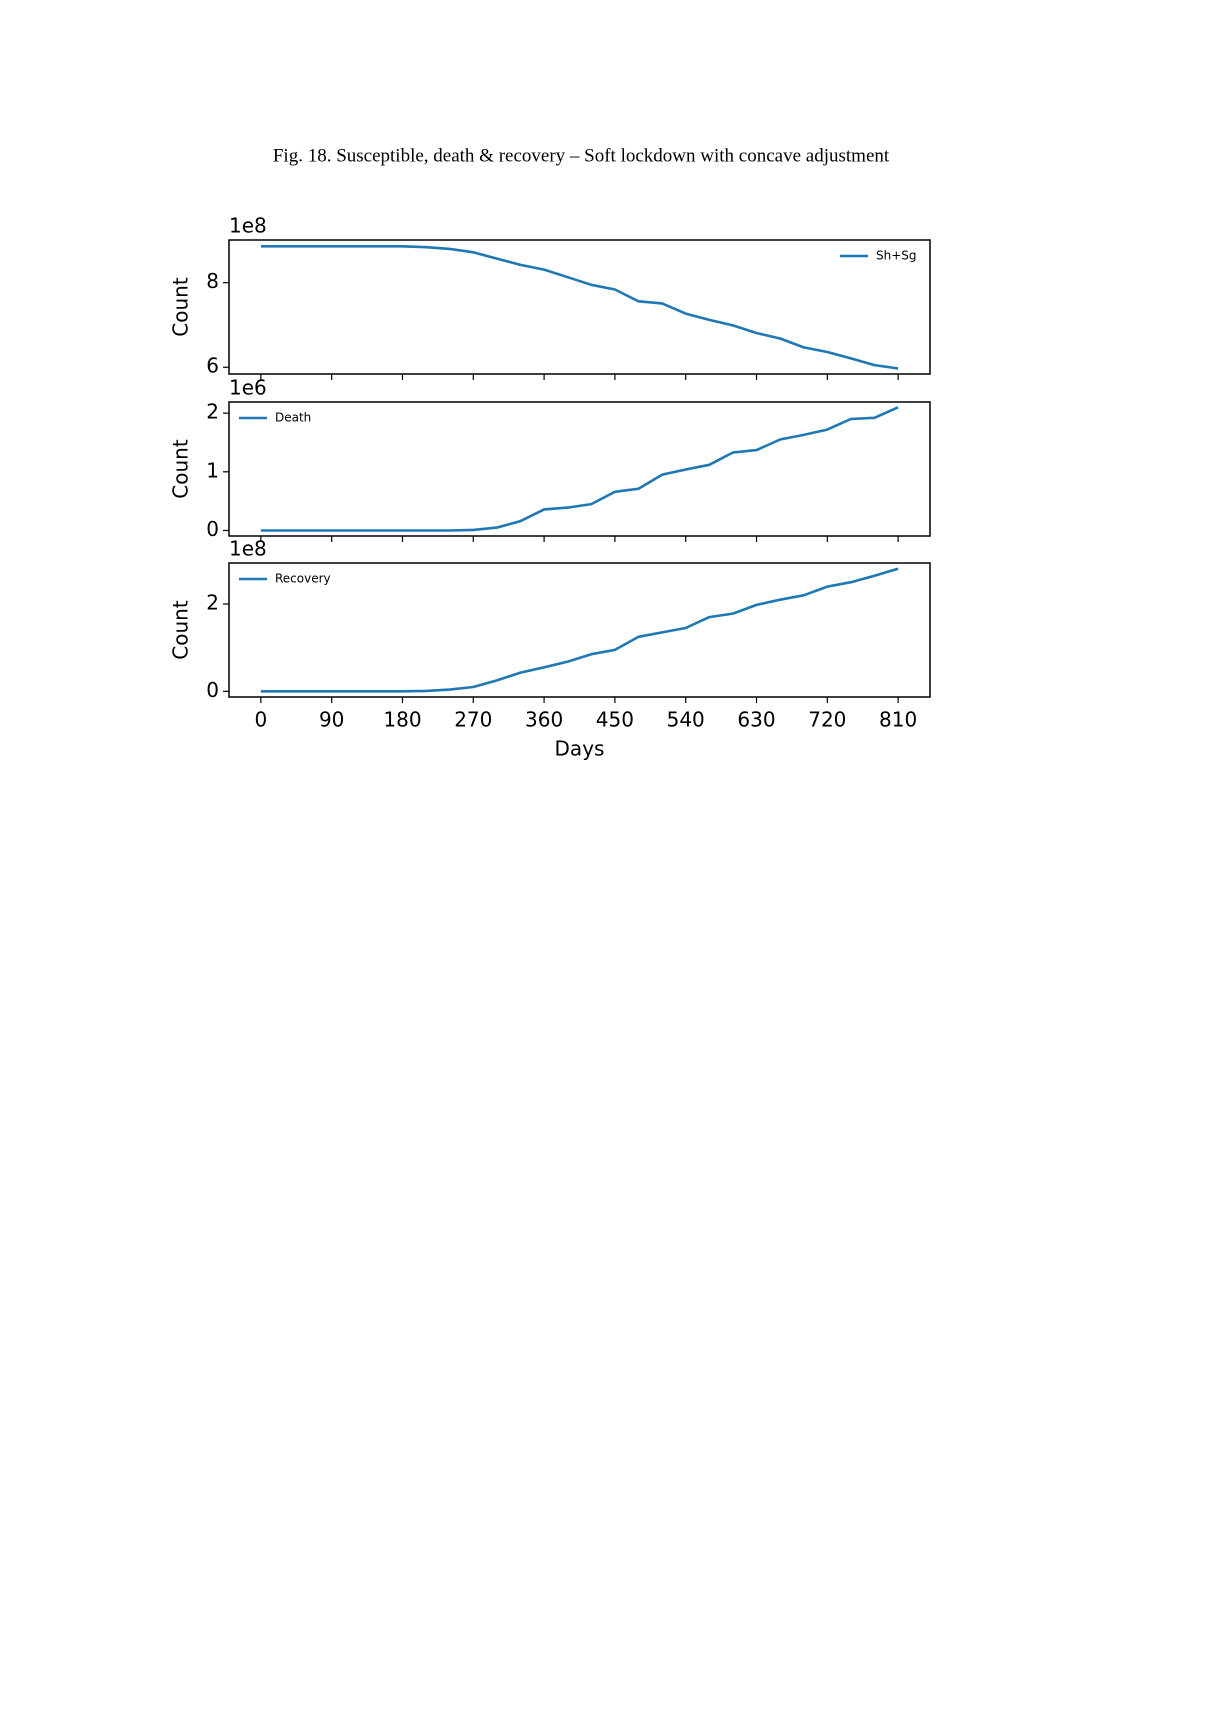 The height and width of the screenshot is (1714, 1211). I want to click on legend-label: Recovery, so click(303, 579).